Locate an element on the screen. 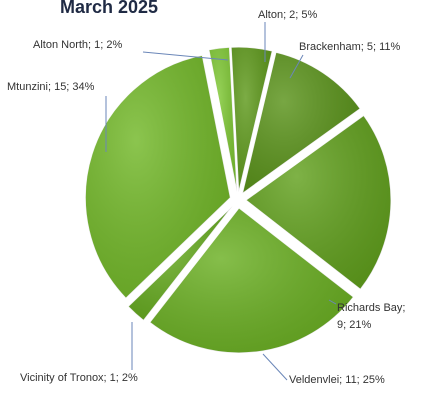 The height and width of the screenshot is (393, 424). data-label: Brackenham; 5; 11% is located at coordinates (350, 47).